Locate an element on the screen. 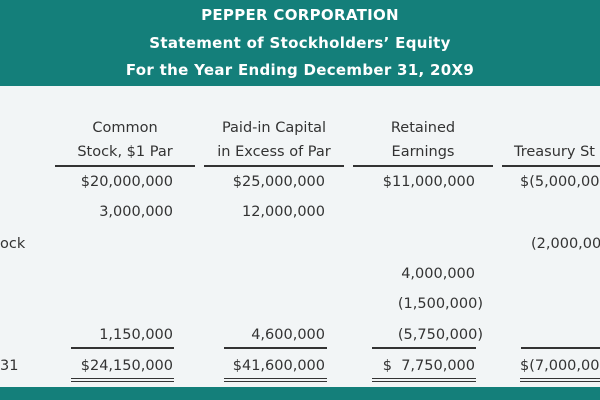 This screenshot has height=400, width=600. cell: $25,000,000 is located at coordinates (278, 182).